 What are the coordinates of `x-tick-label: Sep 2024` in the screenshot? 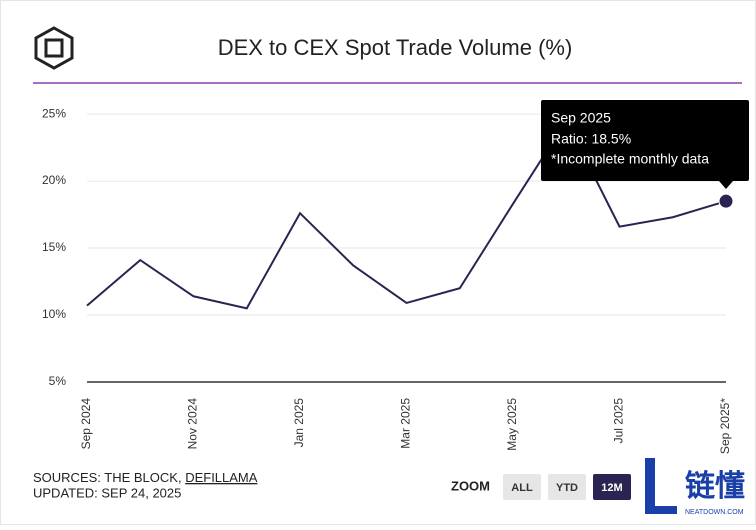 It's located at (86, 424).